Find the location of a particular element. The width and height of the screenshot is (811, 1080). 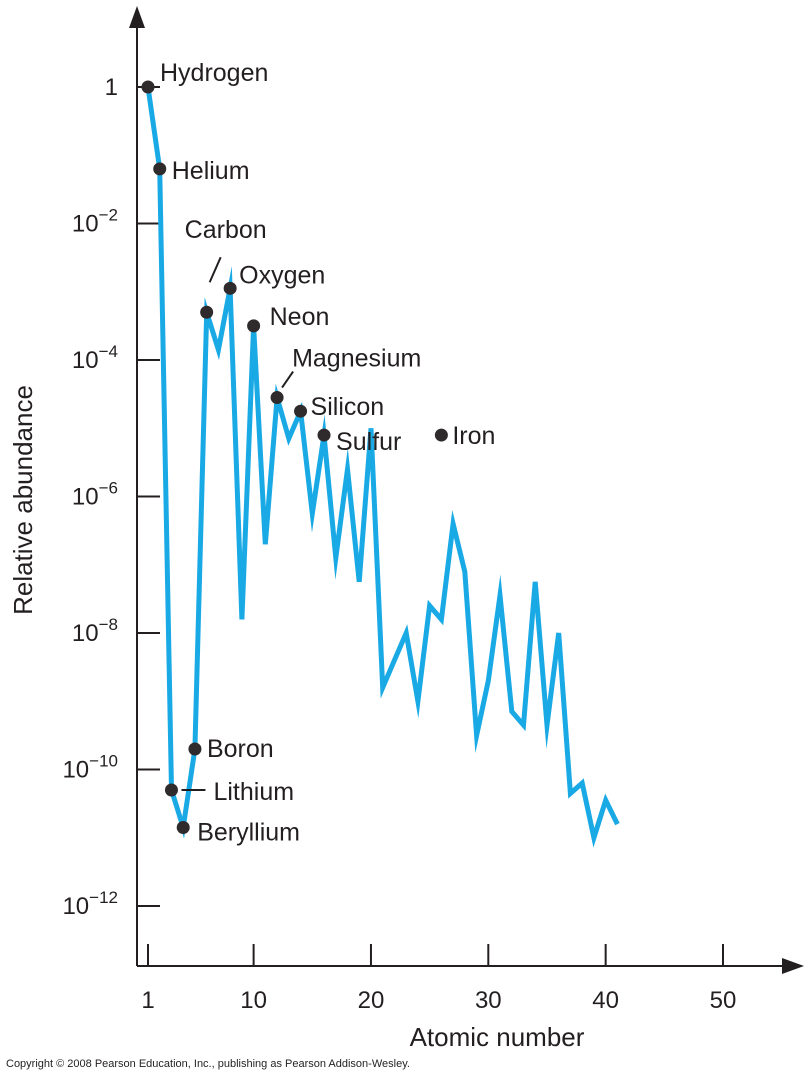

point-carbon is located at coordinates (207, 312).